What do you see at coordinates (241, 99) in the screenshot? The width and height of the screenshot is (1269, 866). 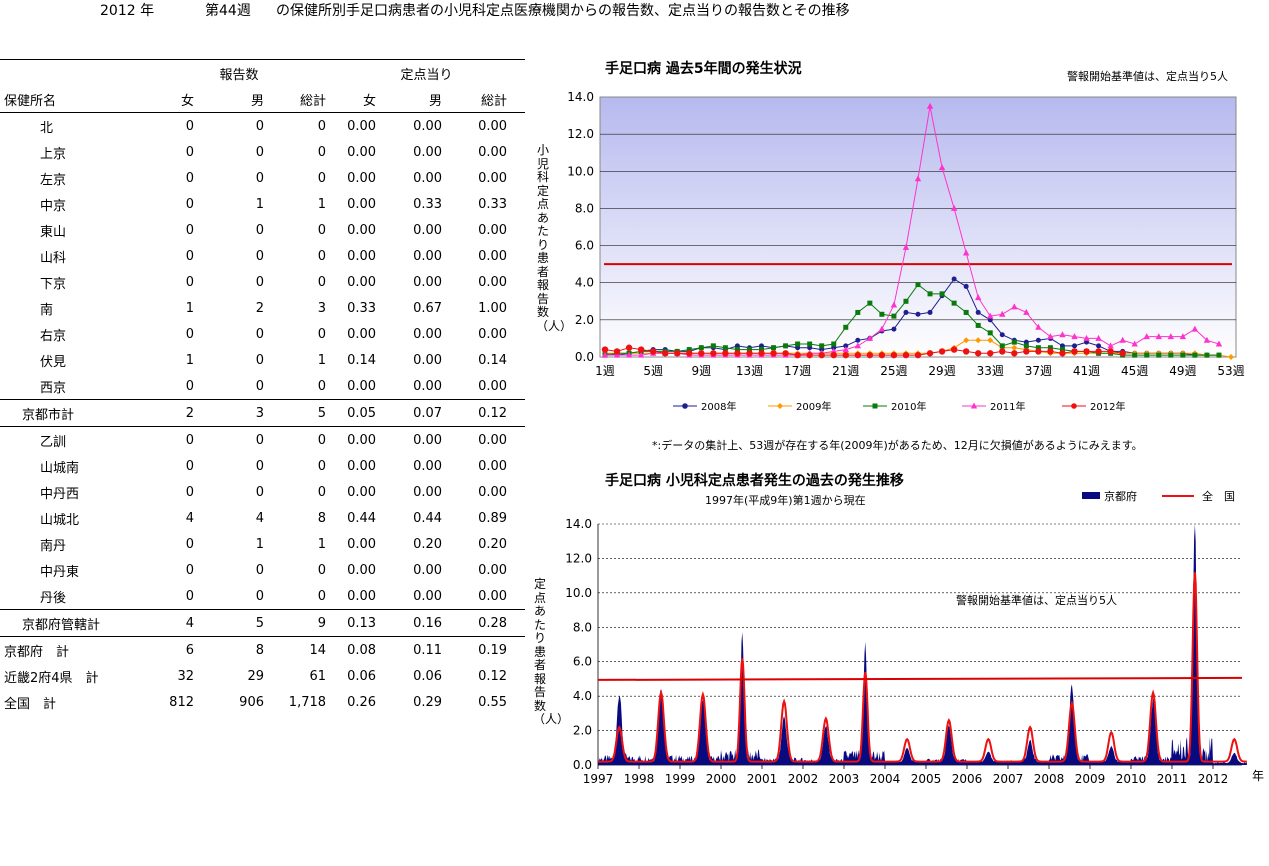 I see `col-m: 男` at bounding box center [241, 99].